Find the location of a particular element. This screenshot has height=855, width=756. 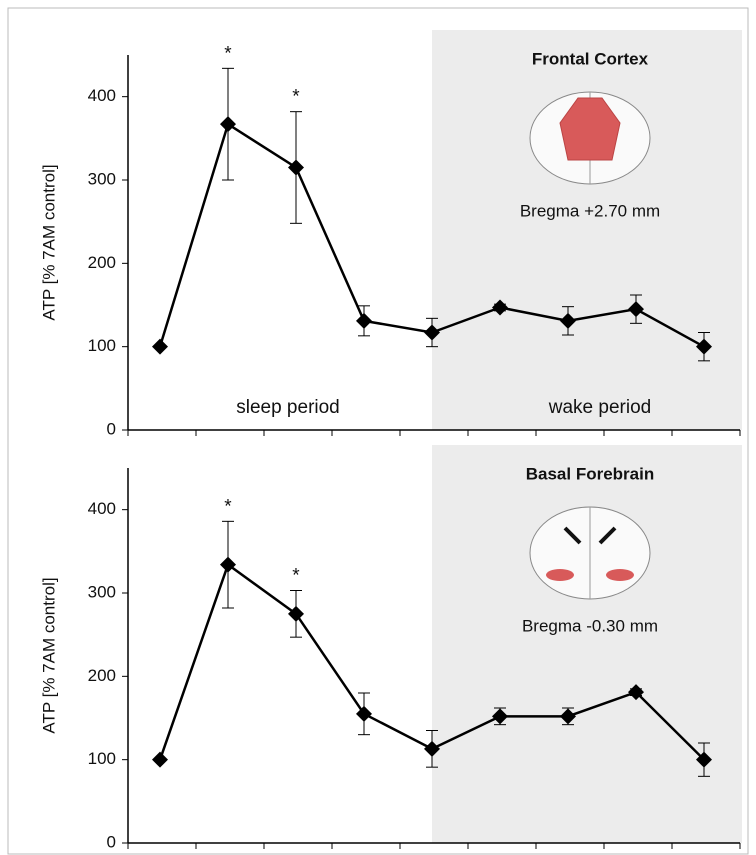

bregma-label: Bregma +2.70 mm is located at coordinates (590, 210).